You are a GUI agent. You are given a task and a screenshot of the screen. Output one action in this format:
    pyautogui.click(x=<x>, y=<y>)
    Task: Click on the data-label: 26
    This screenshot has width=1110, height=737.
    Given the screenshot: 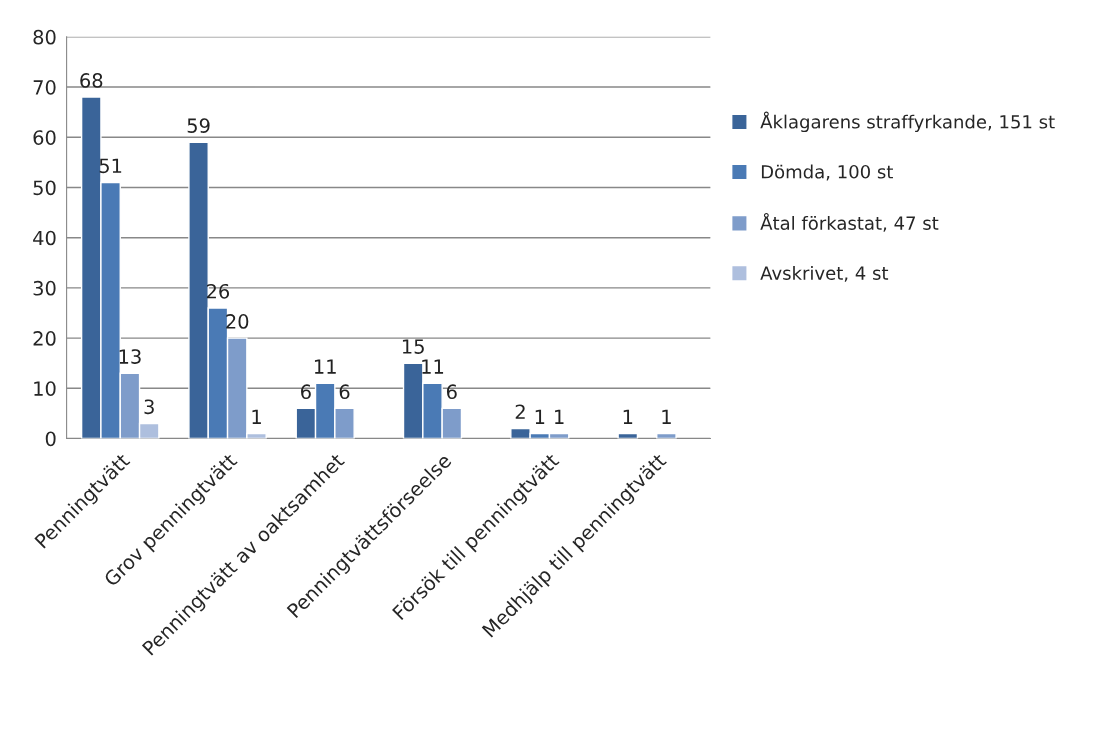 What is the action you would take?
    pyautogui.click(x=218, y=291)
    